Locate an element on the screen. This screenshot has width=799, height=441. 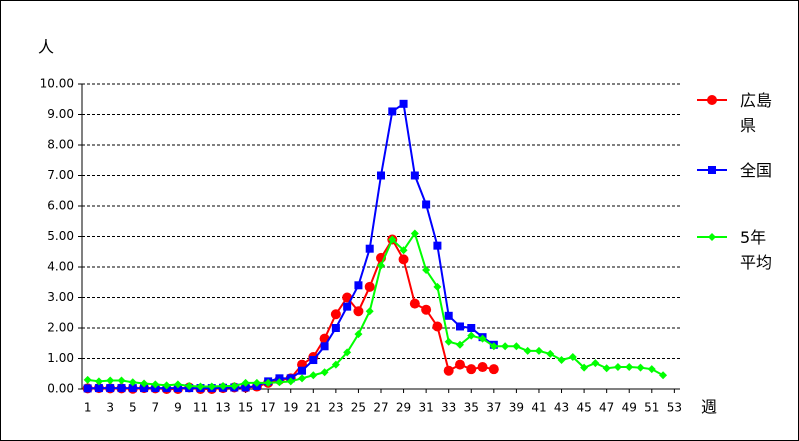
x-tick-label: 51 is located at coordinates (651, 408).